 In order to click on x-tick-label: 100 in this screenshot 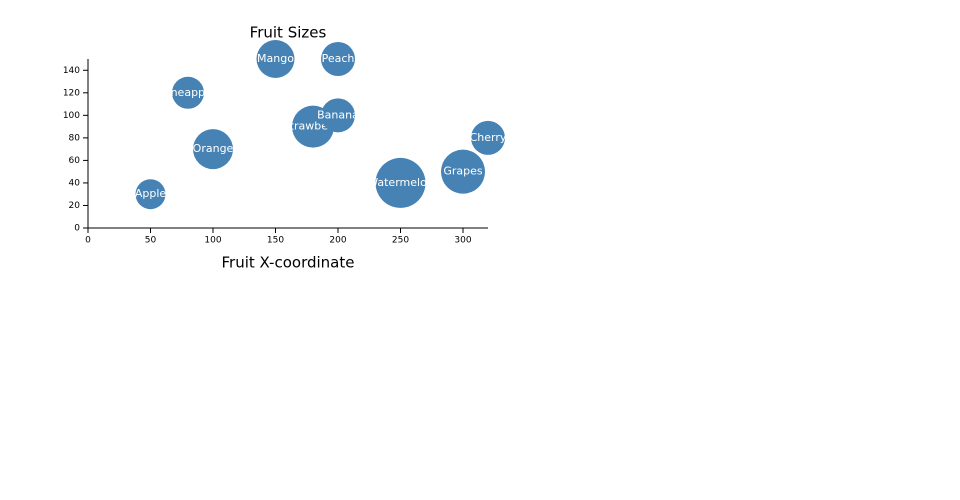, I will do `click(212, 241)`.